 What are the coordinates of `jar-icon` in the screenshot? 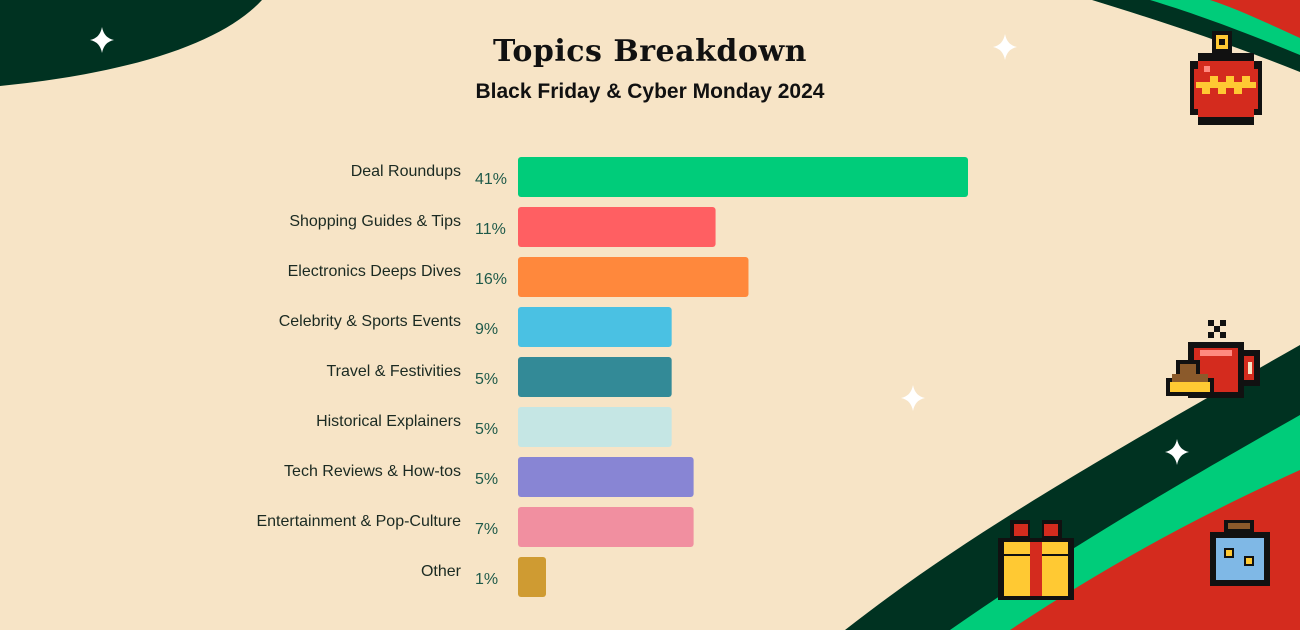 It's located at (1240, 553).